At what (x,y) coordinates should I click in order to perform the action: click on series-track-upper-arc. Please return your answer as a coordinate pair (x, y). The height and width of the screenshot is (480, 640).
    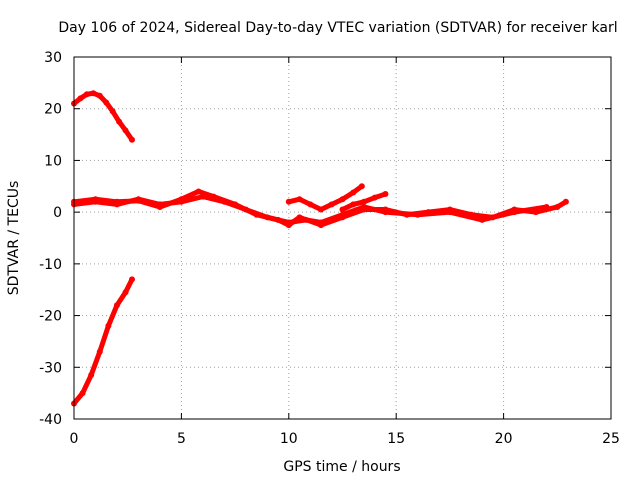
    Looking at the image, I should click on (103, 116).